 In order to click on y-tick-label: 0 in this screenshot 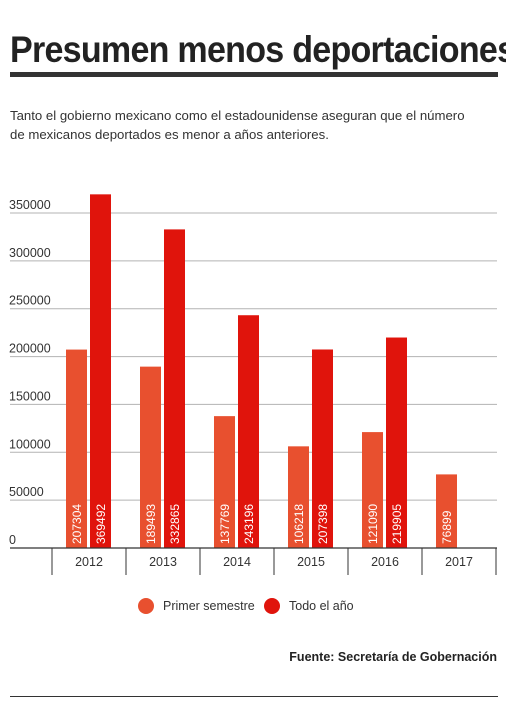, I will do `click(12, 540)`.